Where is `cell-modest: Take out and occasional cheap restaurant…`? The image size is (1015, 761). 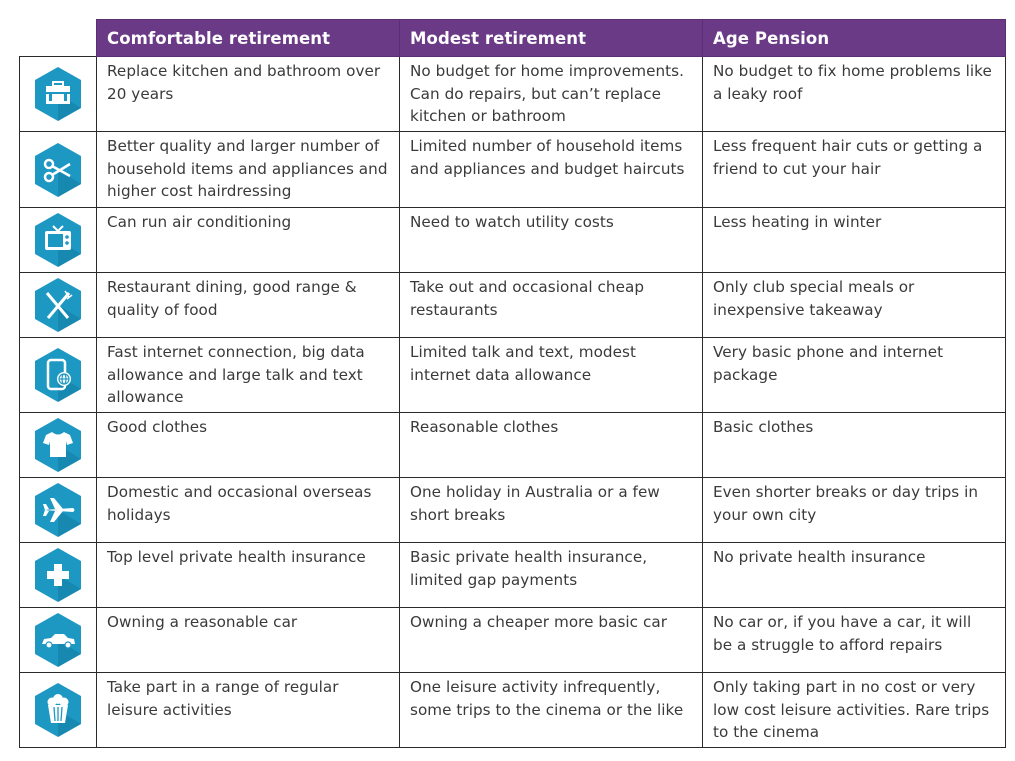 cell-modest: Take out and occasional cheap restaurant… is located at coordinates (551, 305).